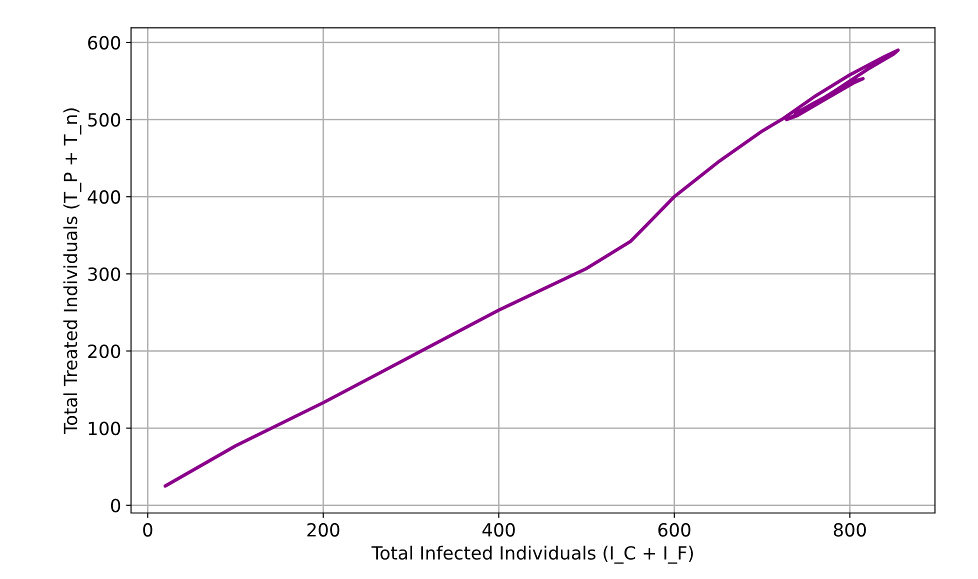 The image size is (978, 579). What do you see at coordinates (498, 530) in the screenshot?
I see `x-tick-label: 400` at bounding box center [498, 530].